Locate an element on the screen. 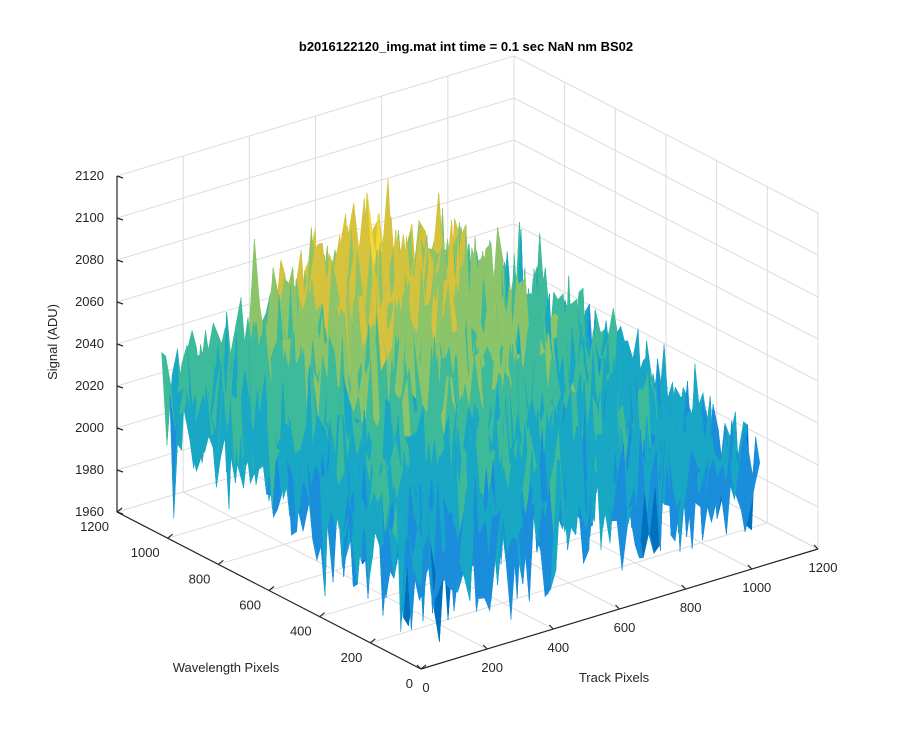 The height and width of the screenshot is (750, 900). x-tick-label: 1000 is located at coordinates (756, 587).